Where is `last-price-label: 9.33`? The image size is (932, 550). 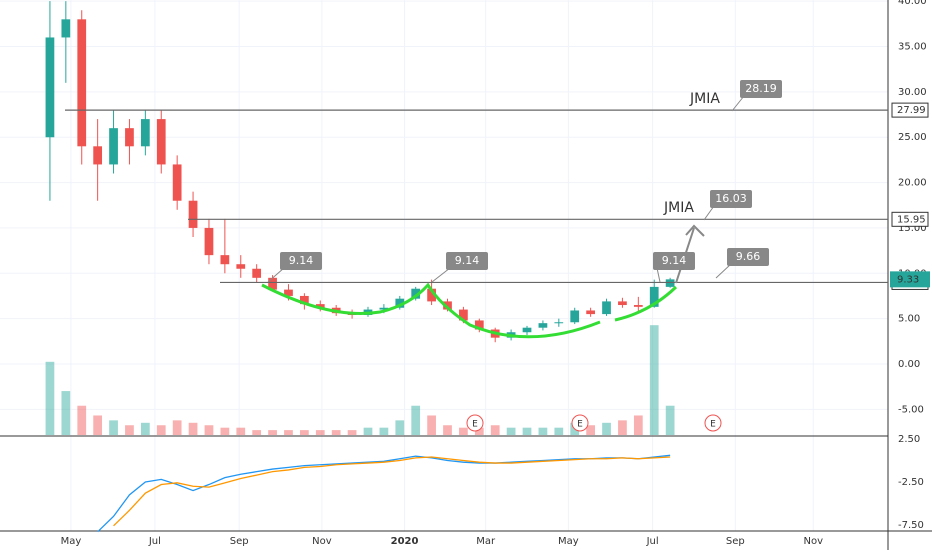
last-price-label: 9.33 is located at coordinates (908, 279).